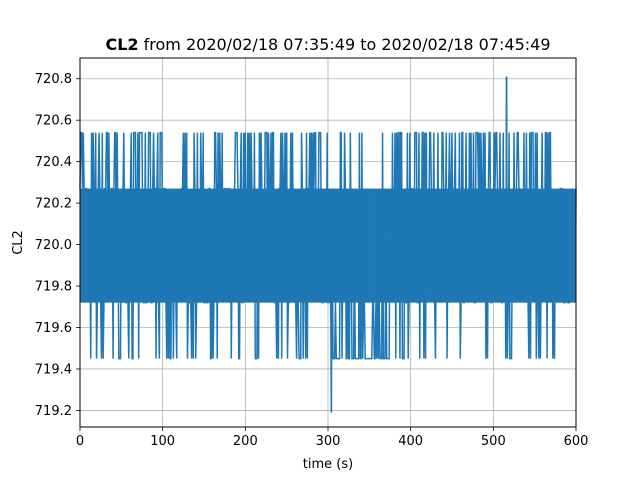 This screenshot has height=480, width=640. What do you see at coordinates (53, 287) in the screenshot?
I see `y-tick-label: 719.8` at bounding box center [53, 287].